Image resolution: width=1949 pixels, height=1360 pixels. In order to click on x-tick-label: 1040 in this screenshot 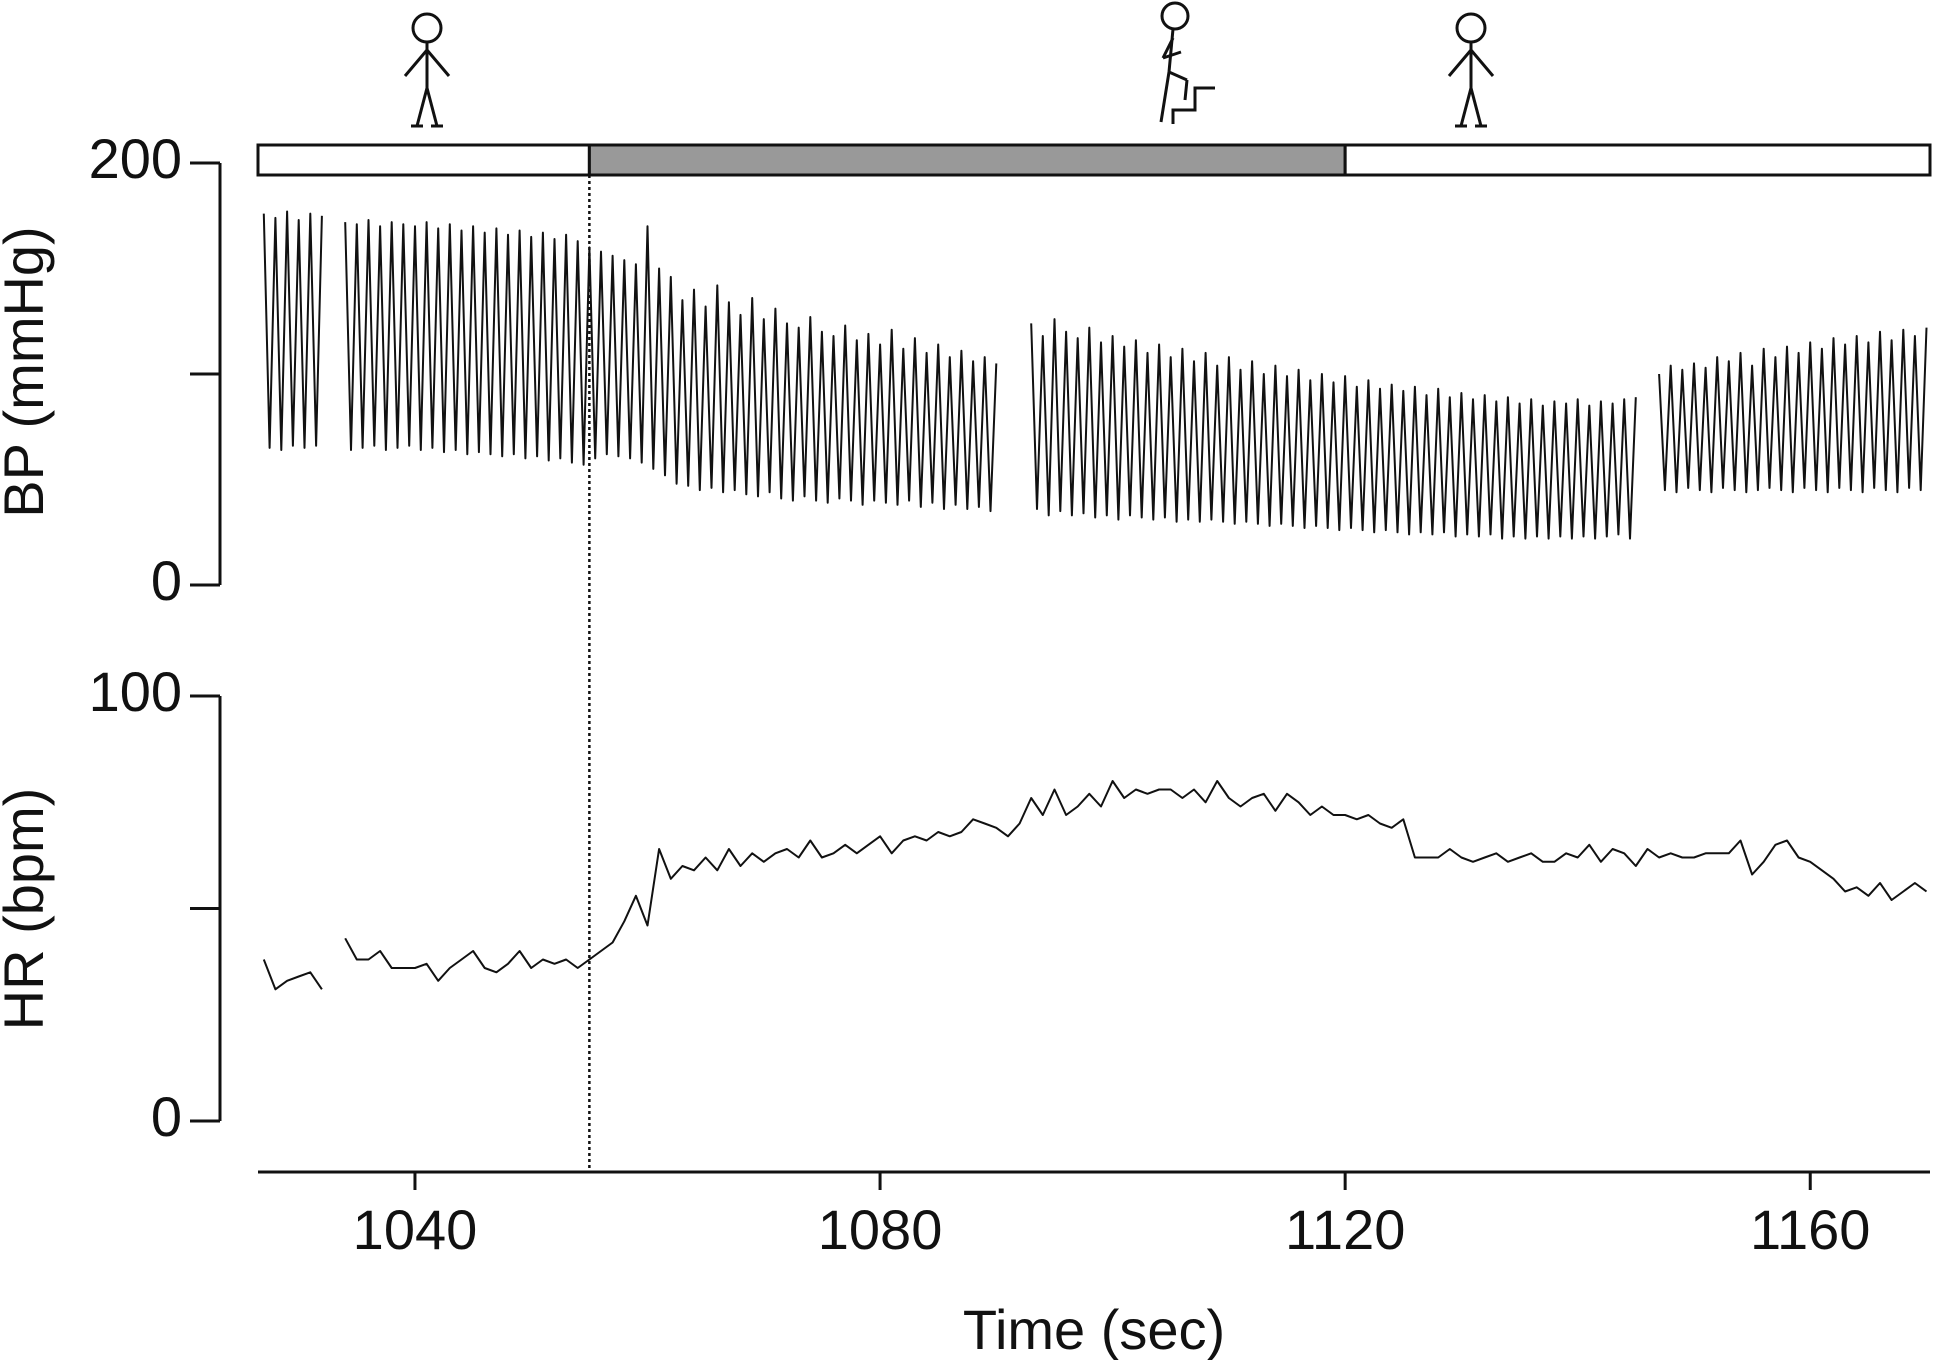, I will do `click(415, 1229)`.